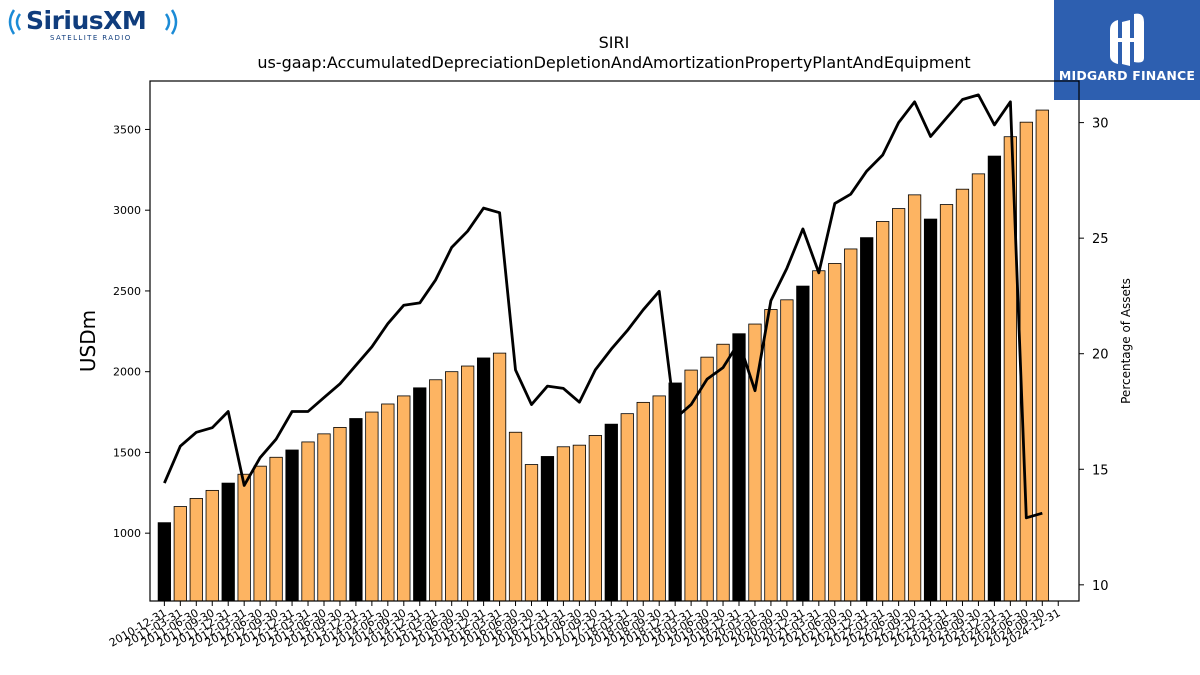 Image resolution: width=1200 pixels, height=675 pixels. Describe the element at coordinates (614, 42) in the screenshot. I see `chart-title: SIRI` at that location.